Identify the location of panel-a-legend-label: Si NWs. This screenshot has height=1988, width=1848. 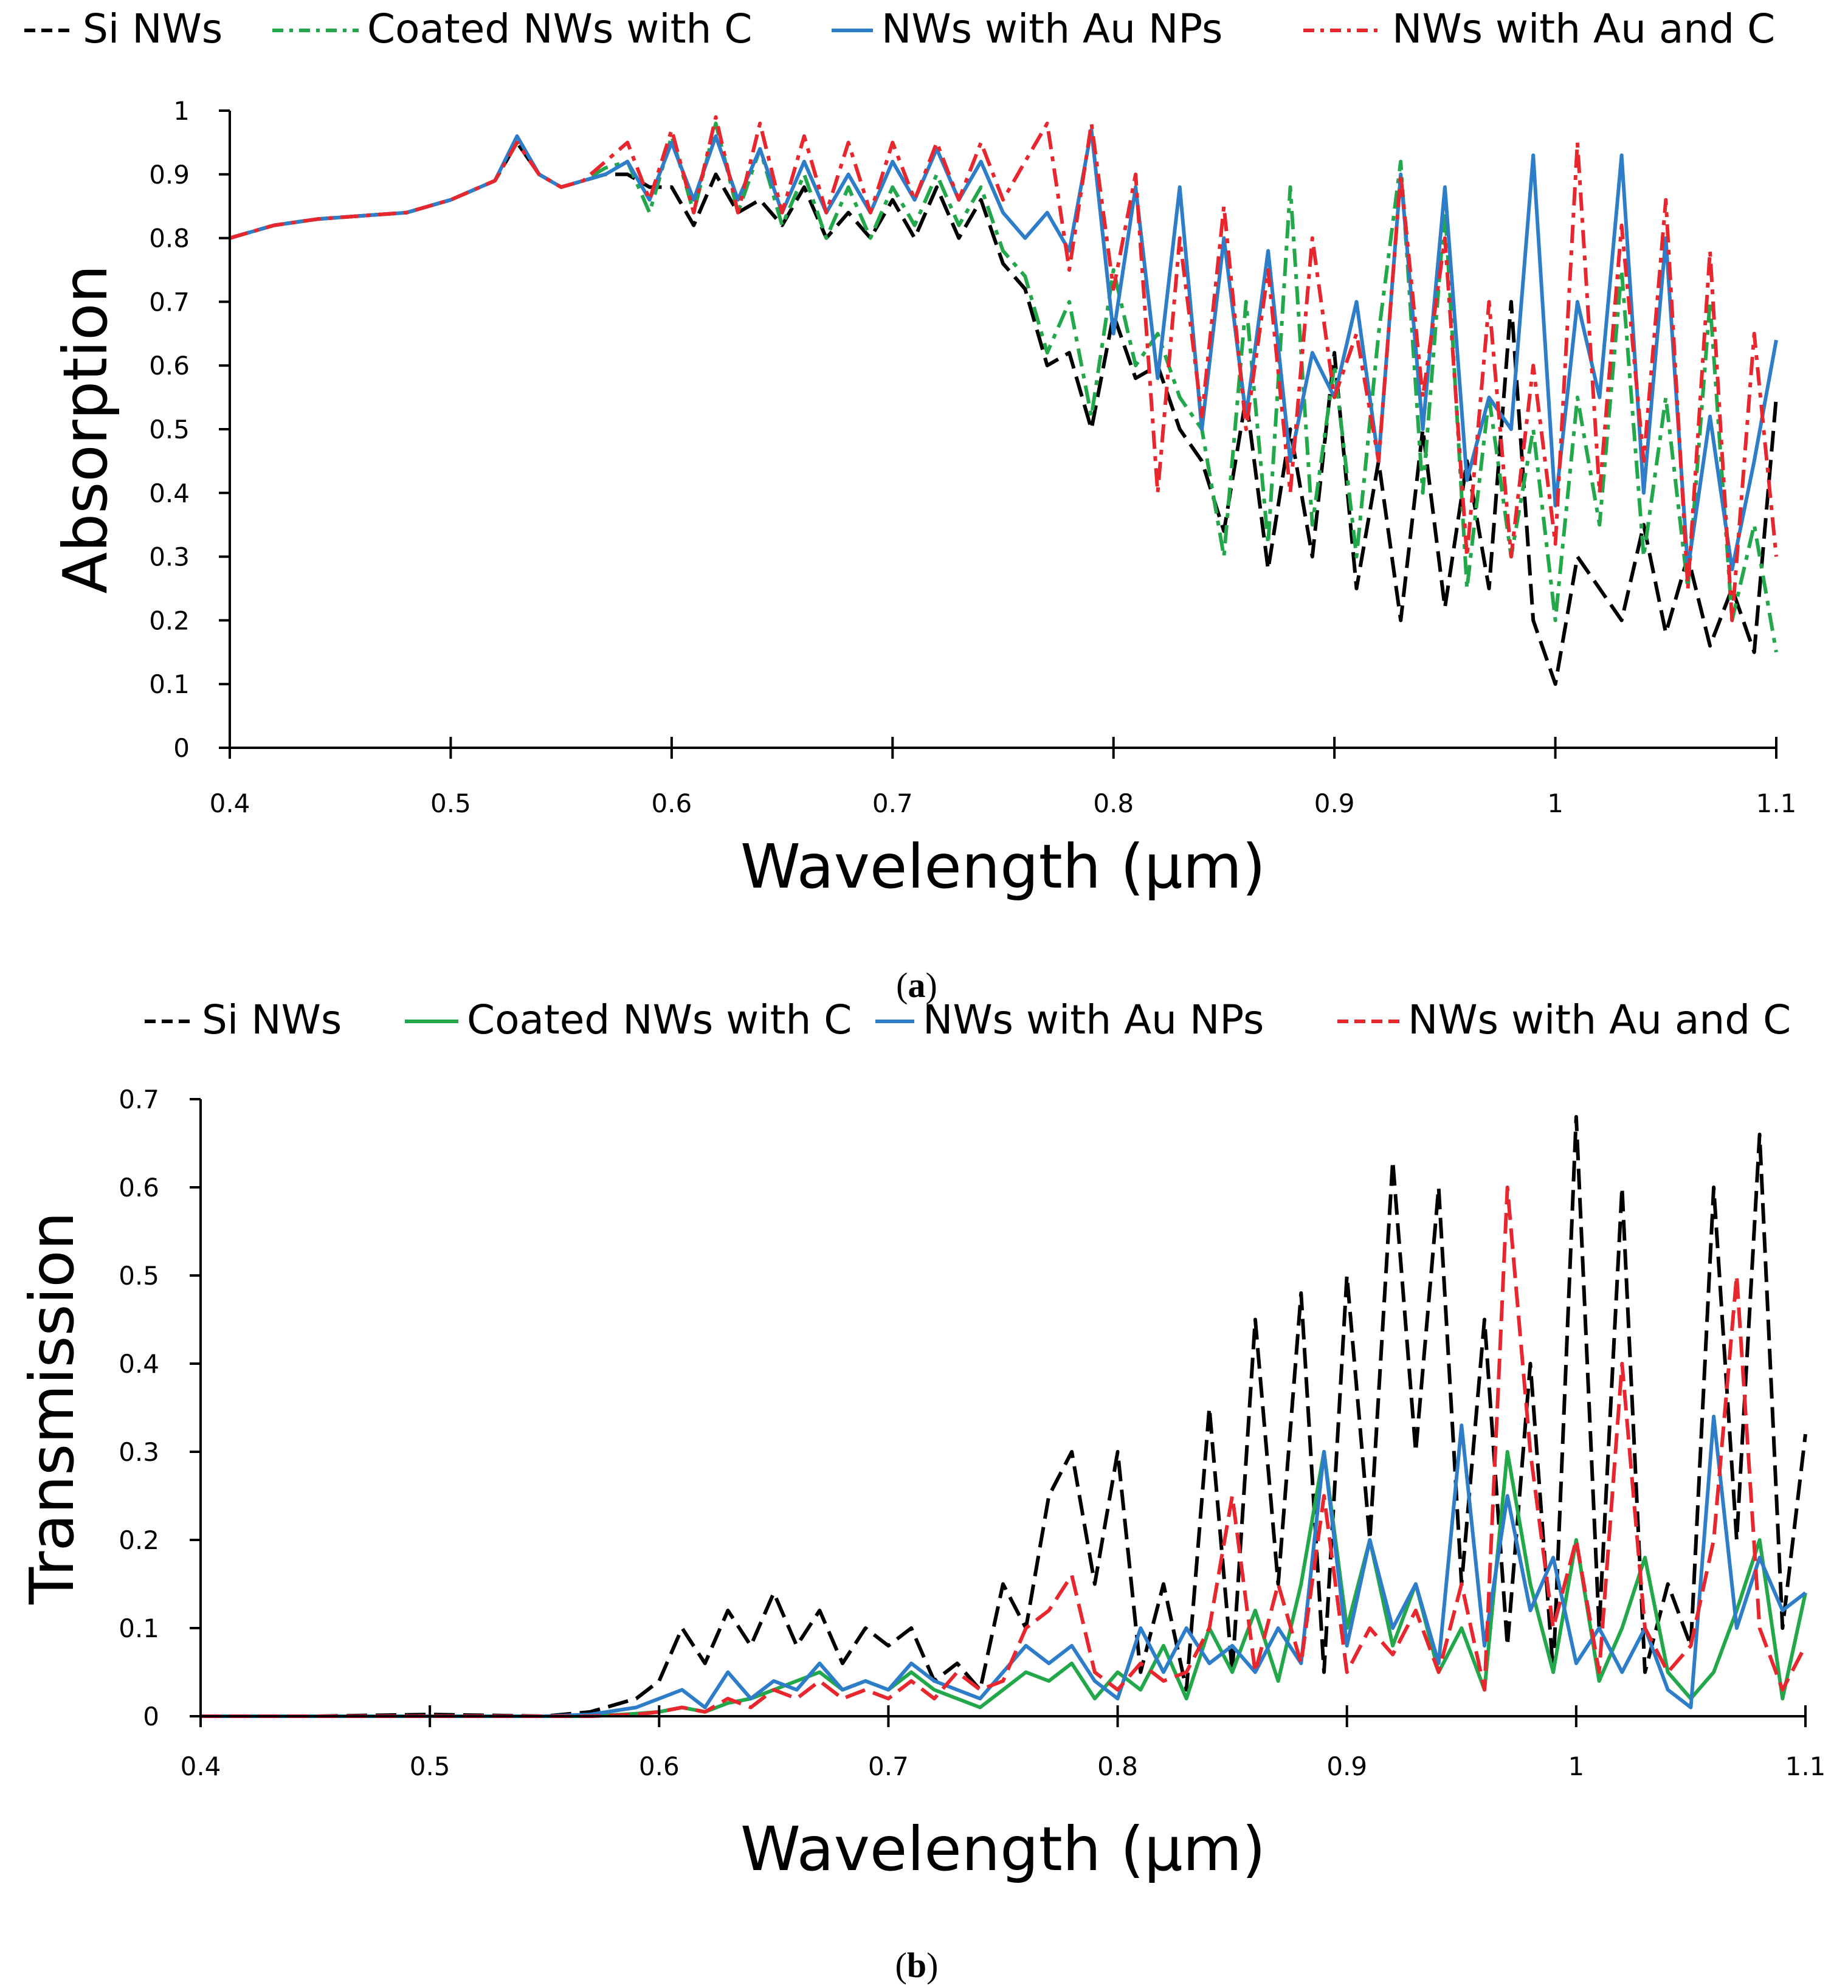
(152, 28).